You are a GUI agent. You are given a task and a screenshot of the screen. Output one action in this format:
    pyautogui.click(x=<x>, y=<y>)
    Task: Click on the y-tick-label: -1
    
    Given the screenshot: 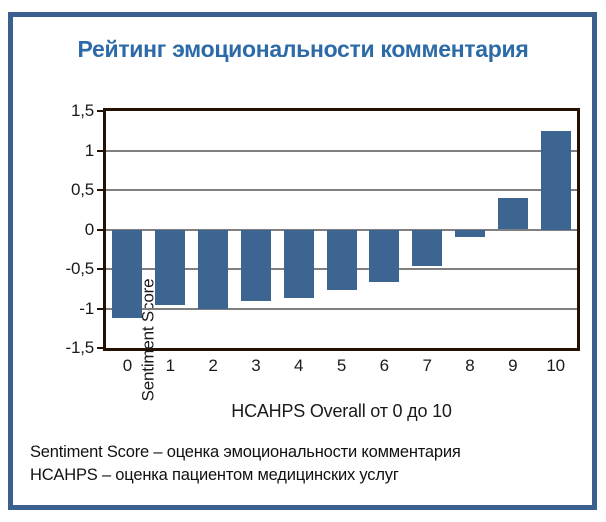 What is the action you would take?
    pyautogui.click(x=86, y=308)
    